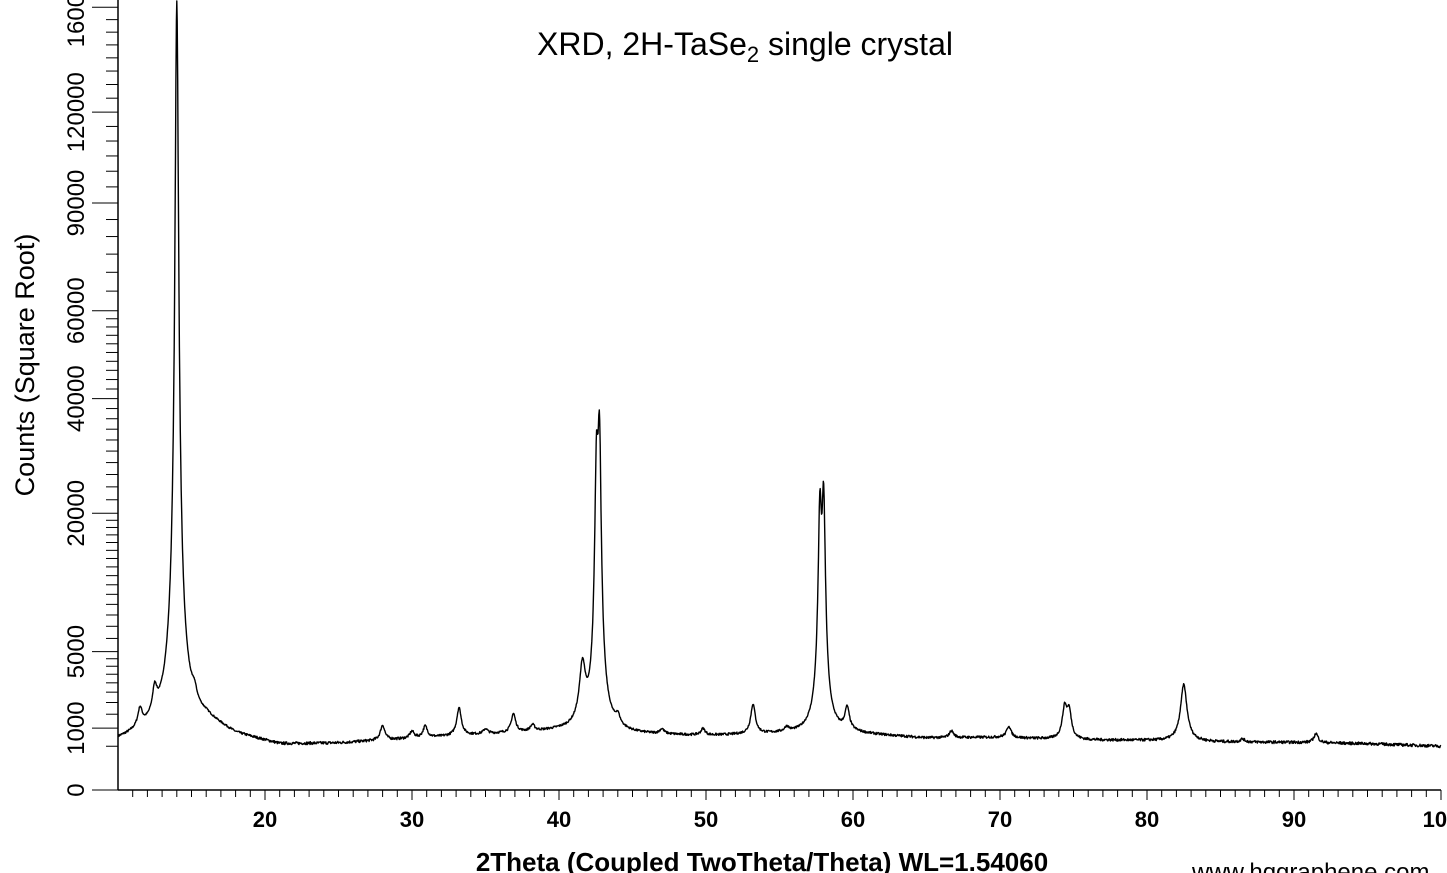 The height and width of the screenshot is (873, 1447). Describe the element at coordinates (76, 203) in the screenshot. I see `y-tick-label: 90000` at that location.